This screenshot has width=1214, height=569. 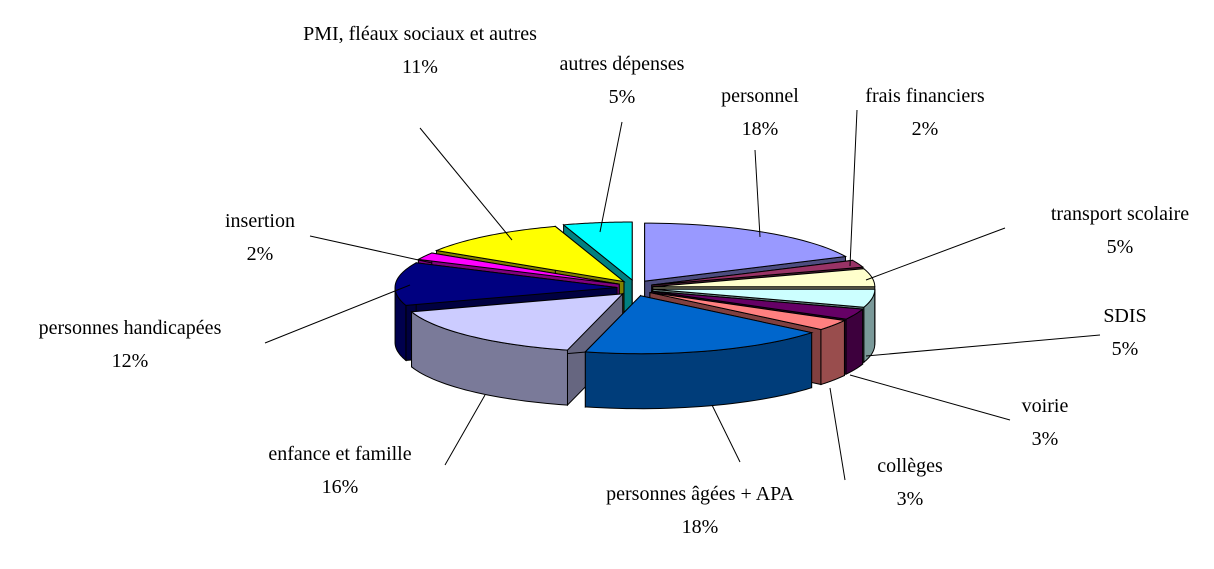 I want to click on slice-label: SDIS 5%, so click(x=1125, y=333).